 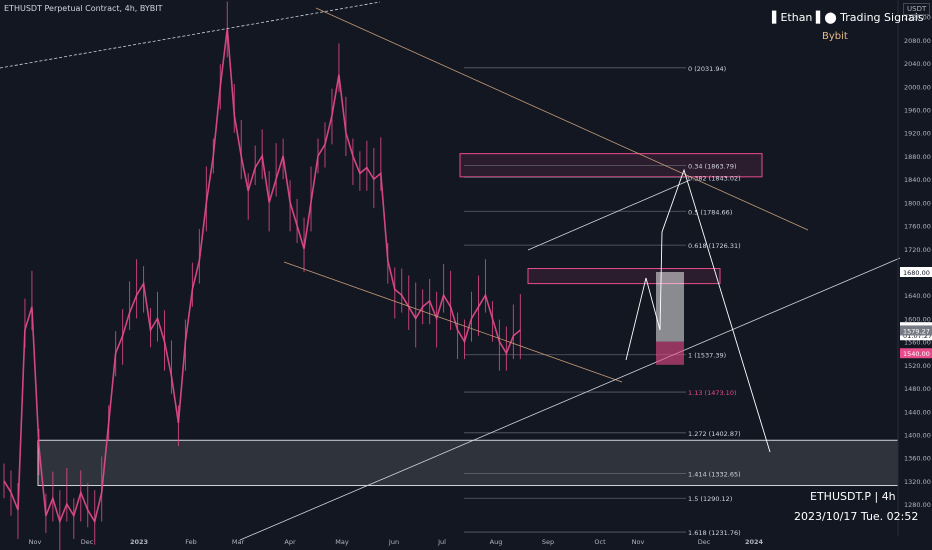 What do you see at coordinates (707, 69) in the screenshot?
I see `fib-label-0: 0 (2031.94)` at bounding box center [707, 69].